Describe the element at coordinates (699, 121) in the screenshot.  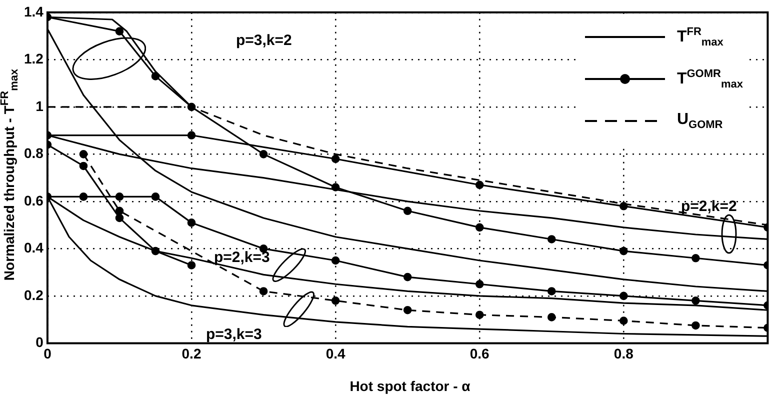
I see `legend-label: U$_{GOMR}$` at that location.